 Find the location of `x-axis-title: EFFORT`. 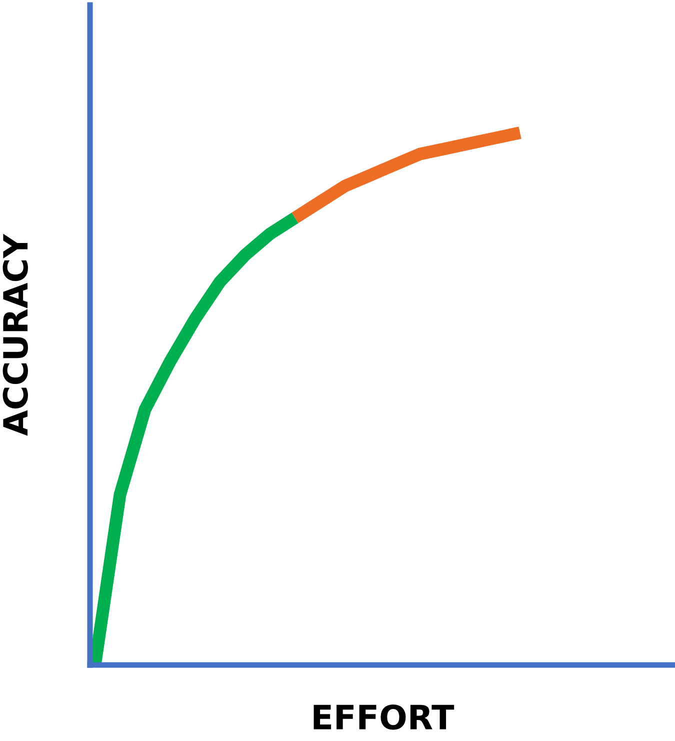

x-axis-title: EFFORT is located at coordinates (384, 717).